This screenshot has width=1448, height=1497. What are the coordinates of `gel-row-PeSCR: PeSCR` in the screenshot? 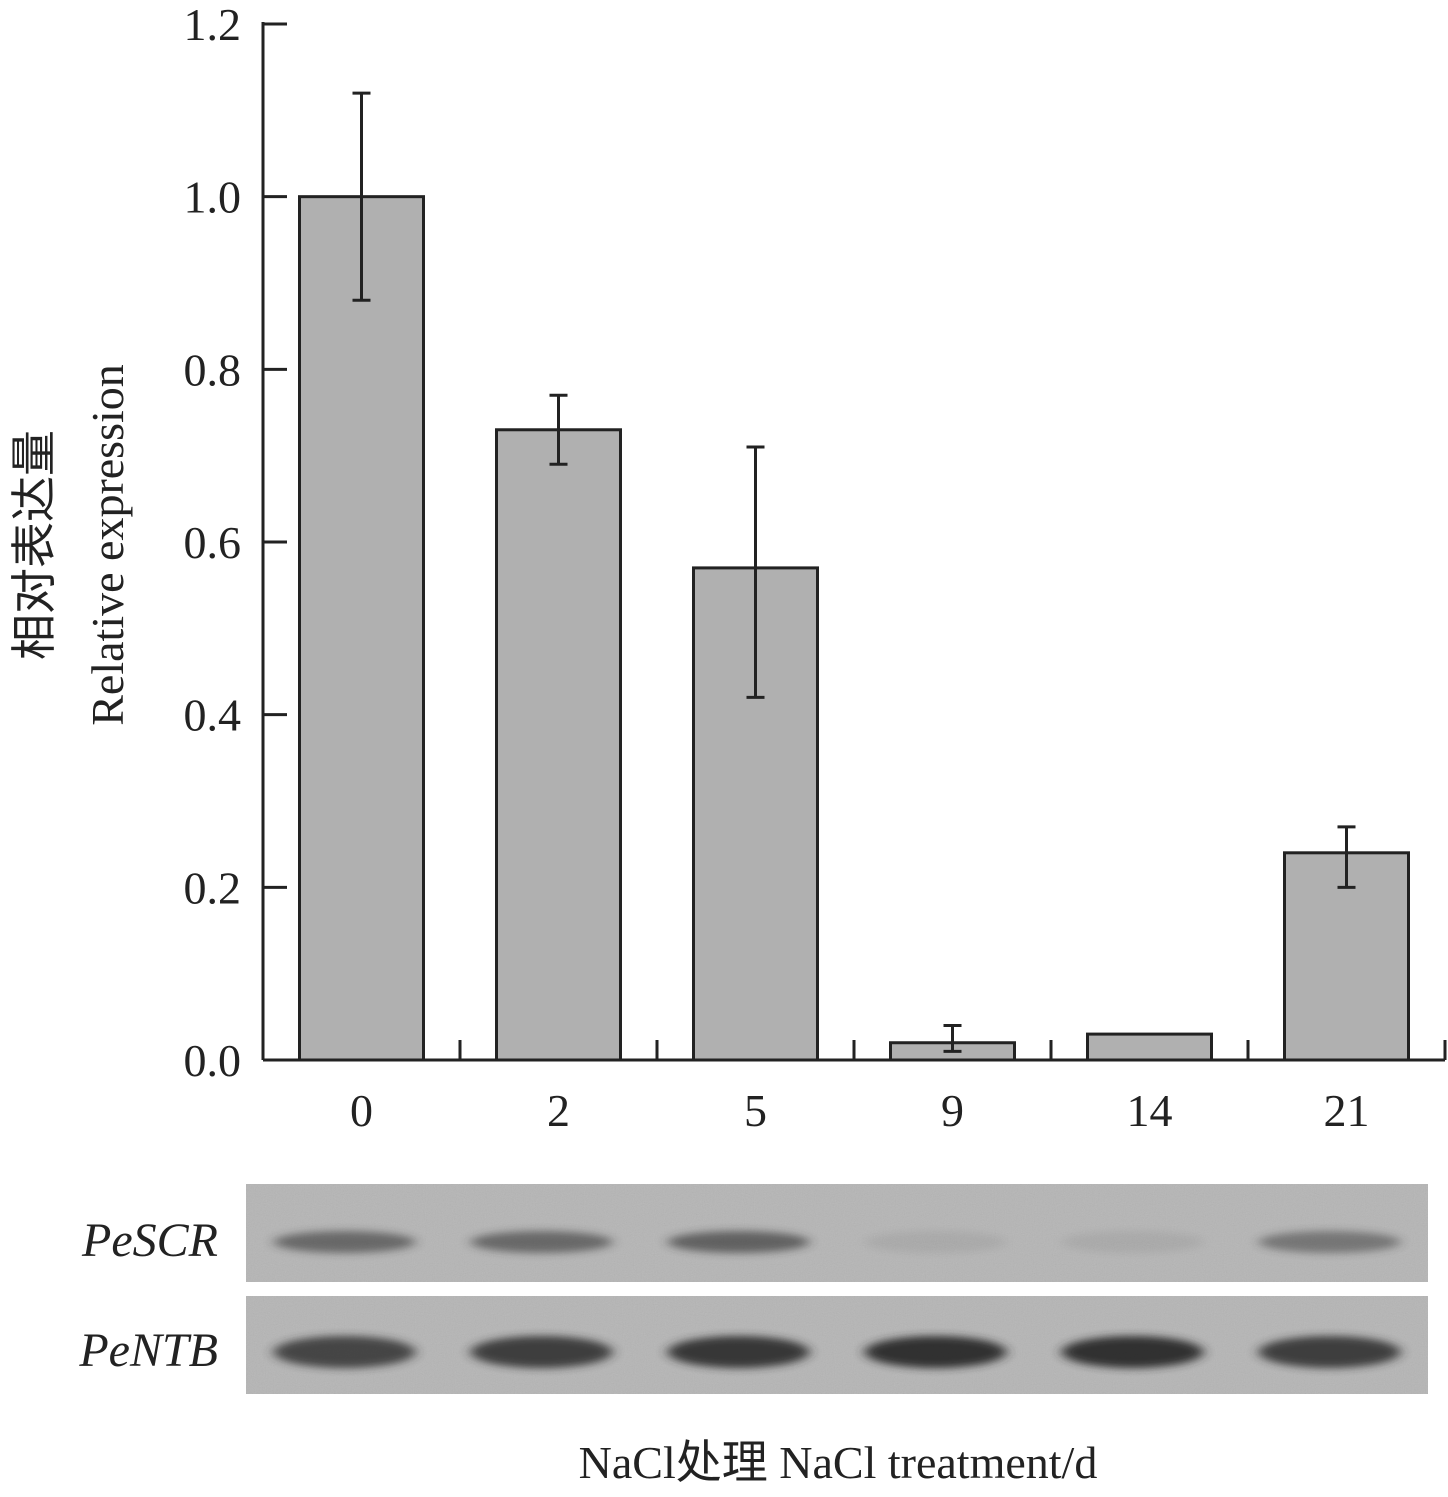 It's located at (754, 1233).